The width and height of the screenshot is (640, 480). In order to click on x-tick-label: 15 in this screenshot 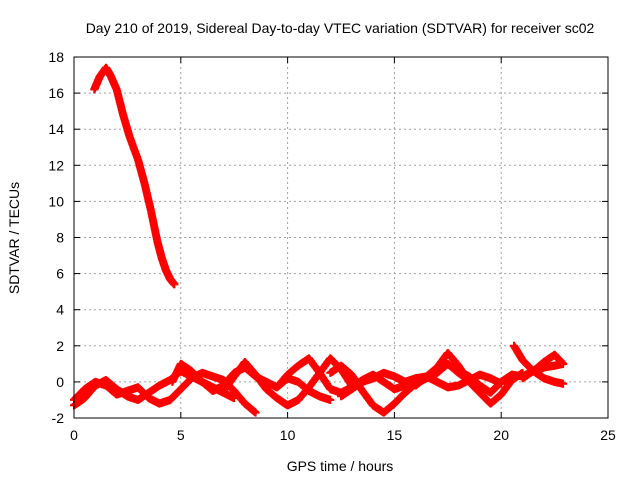, I will do `click(395, 435)`.